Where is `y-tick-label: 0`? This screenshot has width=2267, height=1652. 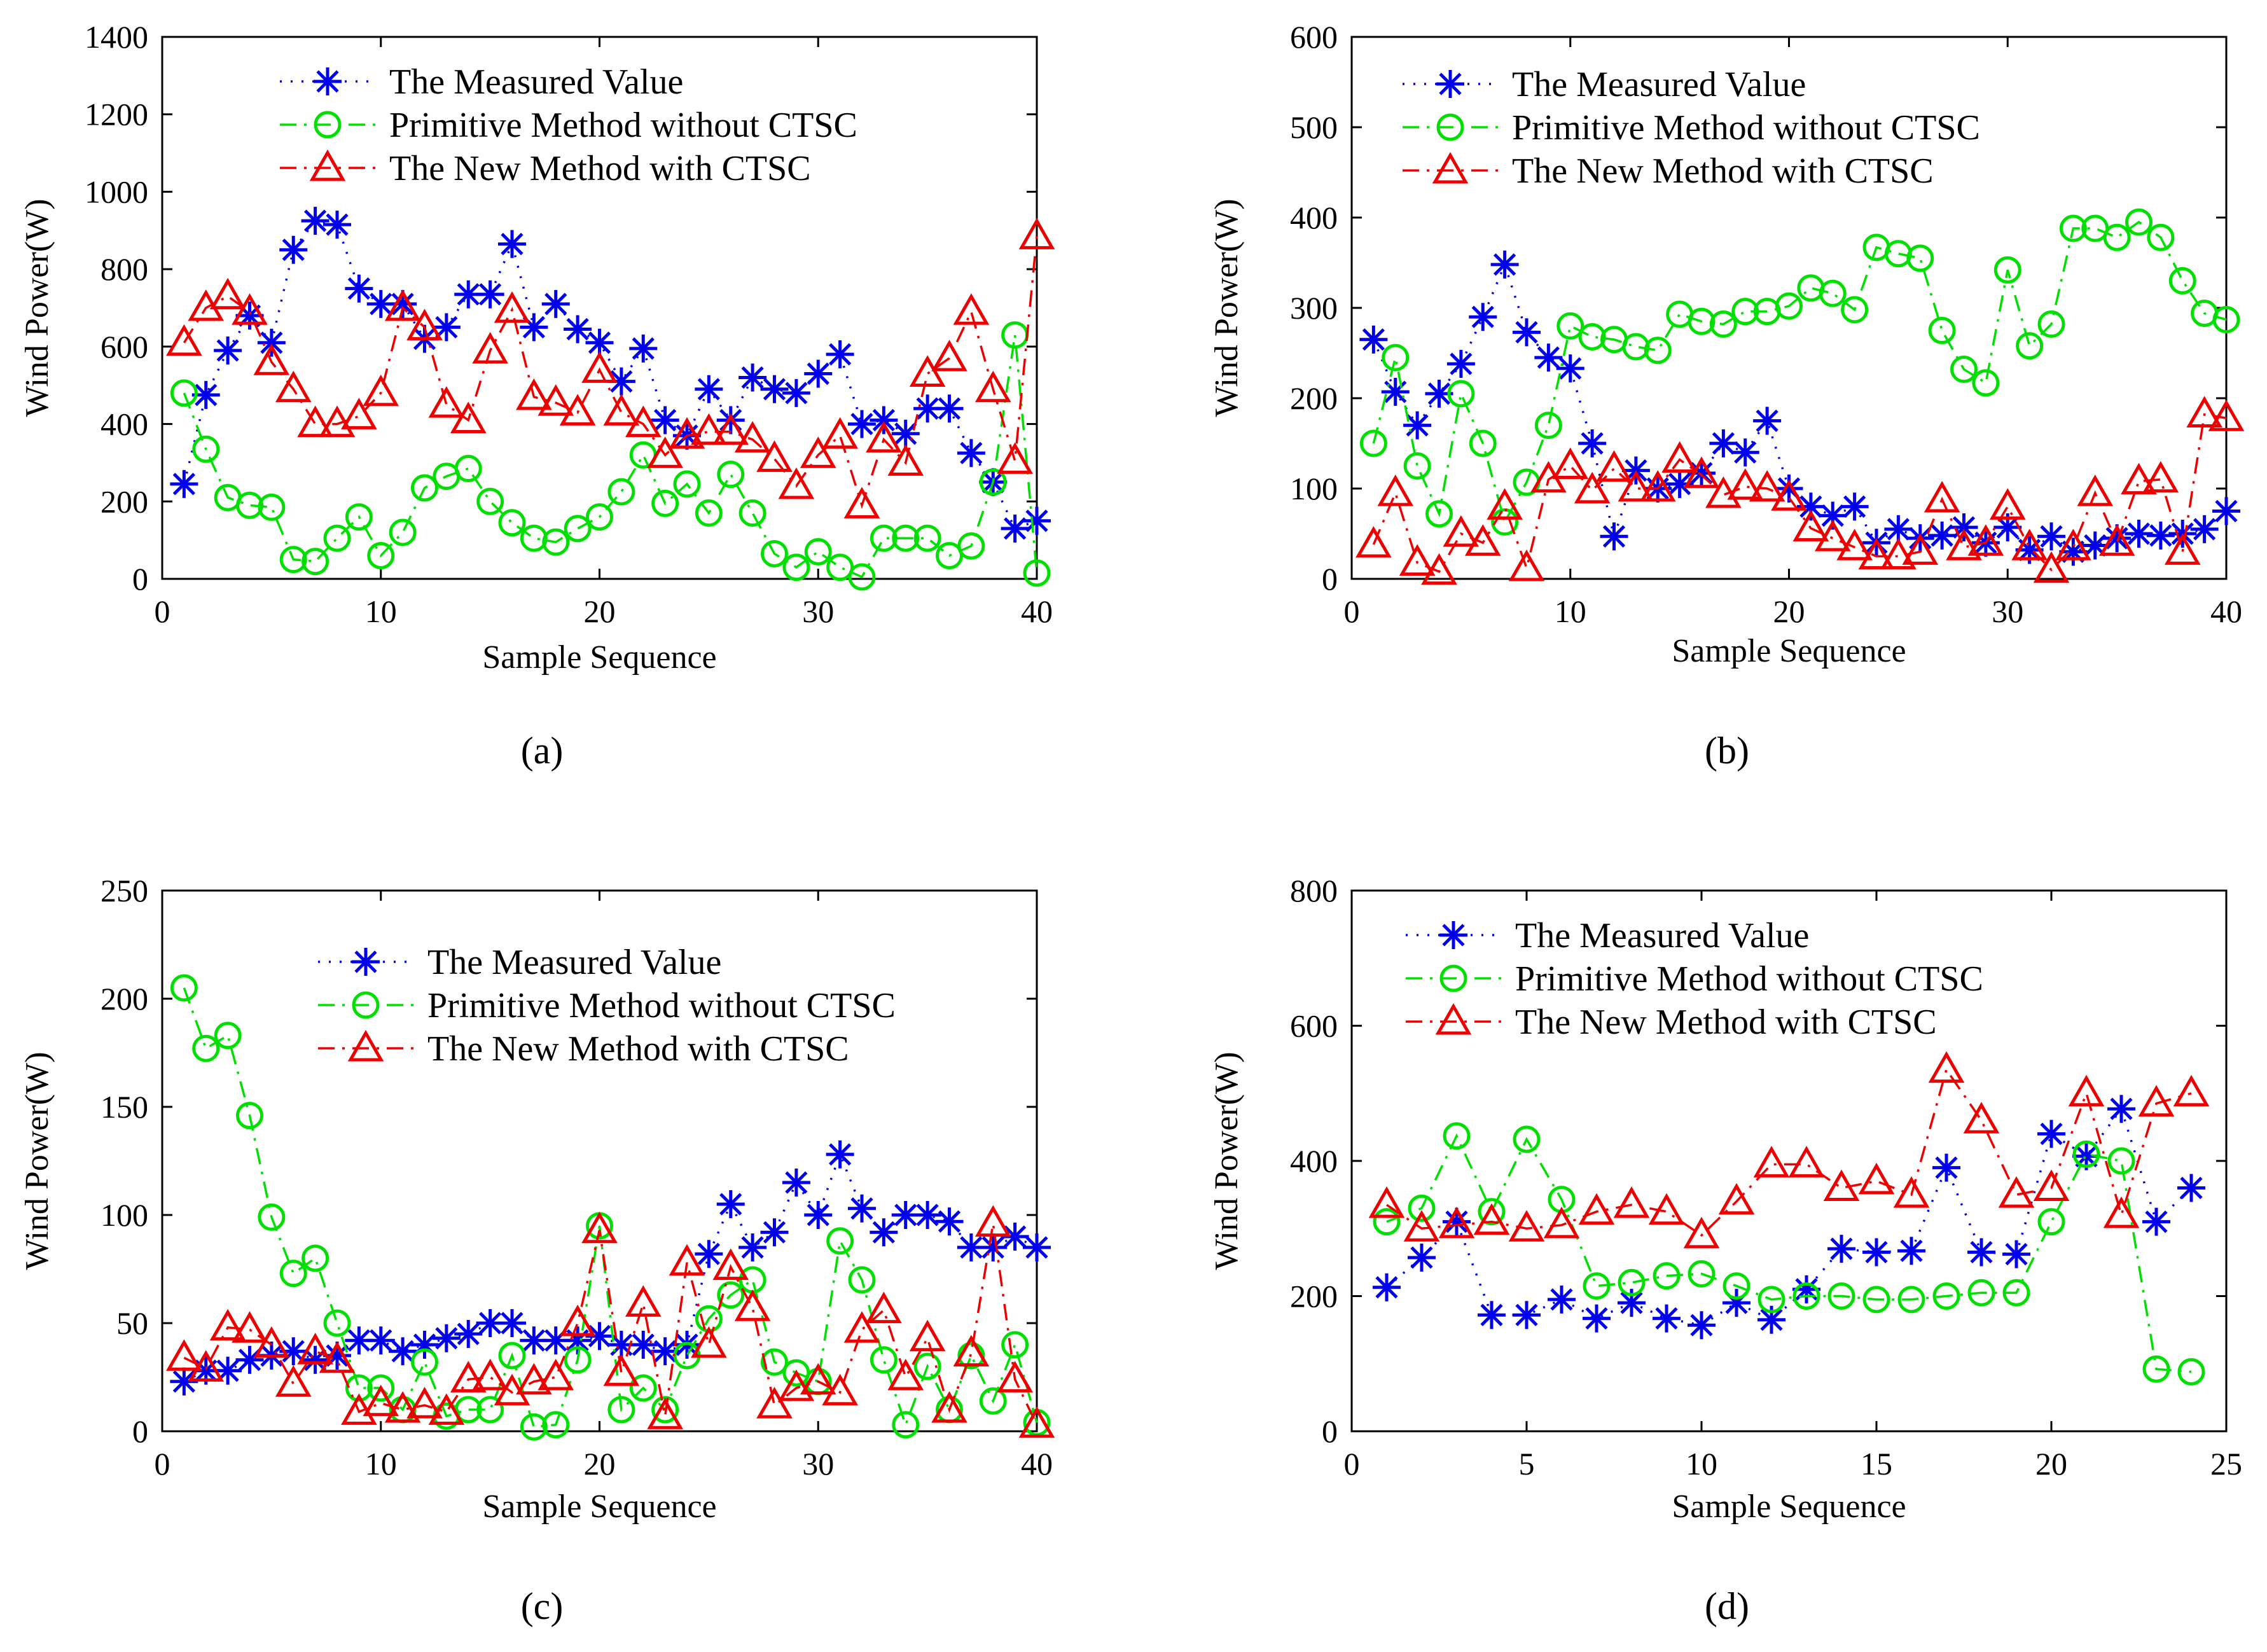 y-tick-label: 0 is located at coordinates (140, 579).